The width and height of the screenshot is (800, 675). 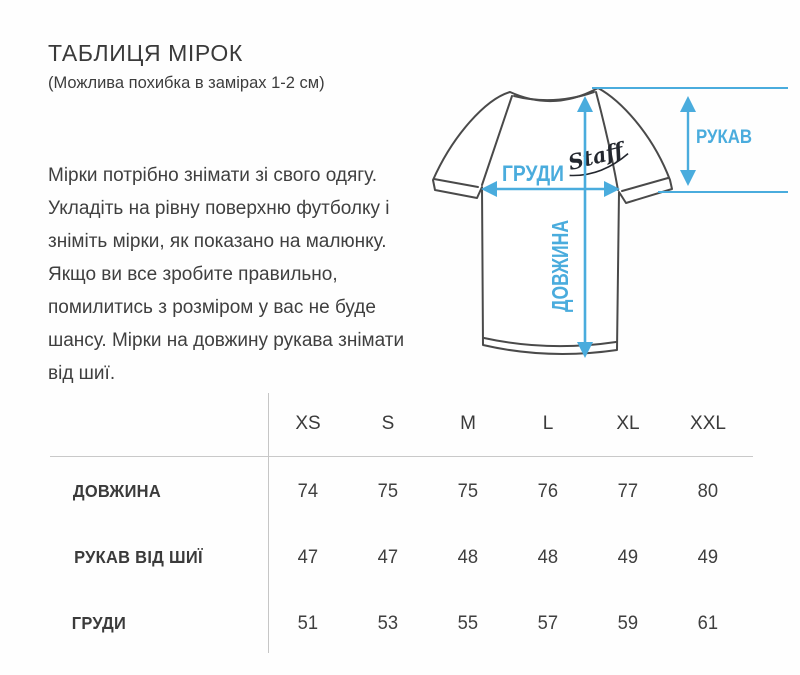 I want to click on row-label-sleeve: РУКАВ ВІД ШИЇ, so click(x=138, y=556).